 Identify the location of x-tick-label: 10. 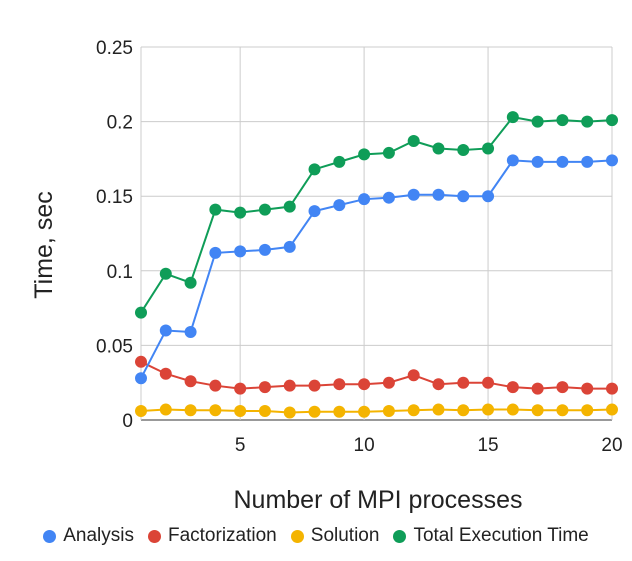
(364, 445).